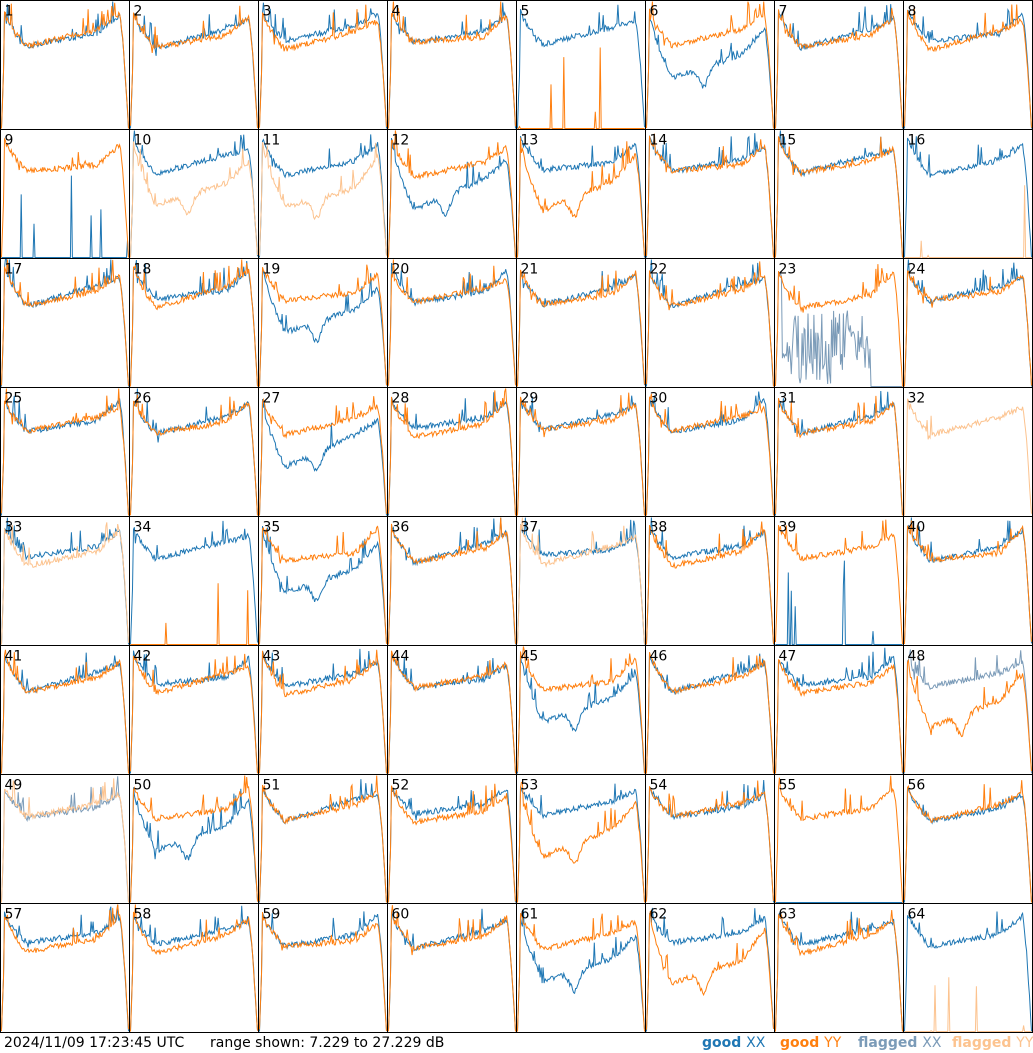 Image resolution: width=1033 pixels, height=1053 pixels. I want to click on legend-good-xx: good XX, so click(734, 1043).